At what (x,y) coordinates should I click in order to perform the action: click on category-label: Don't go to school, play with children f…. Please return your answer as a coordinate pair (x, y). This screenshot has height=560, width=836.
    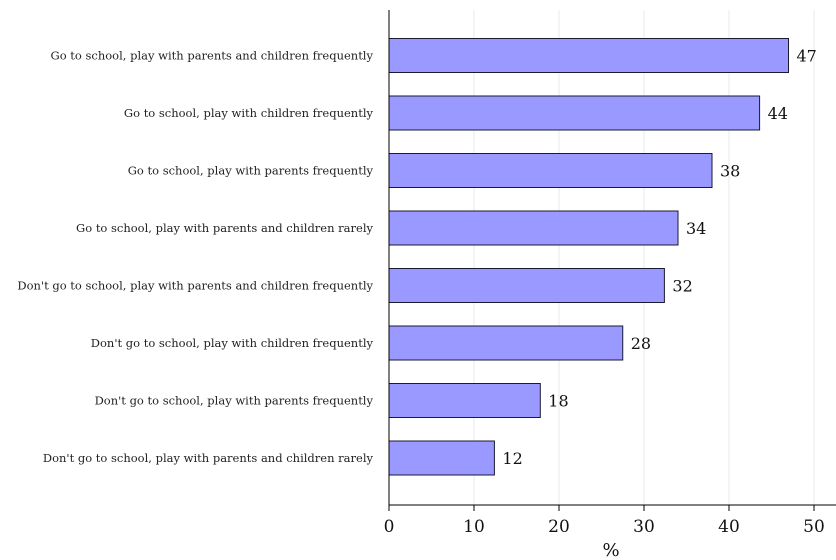
    Looking at the image, I should click on (232, 343).